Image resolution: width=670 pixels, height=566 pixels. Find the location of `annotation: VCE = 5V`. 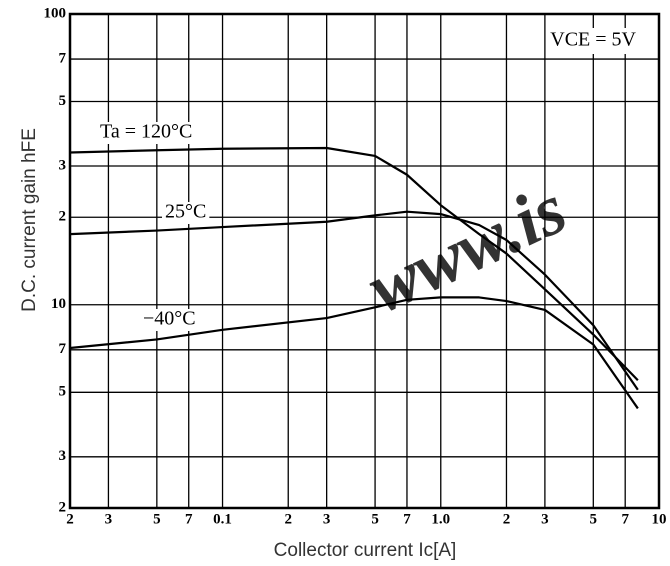

annotation: VCE = 5V is located at coordinates (593, 40).